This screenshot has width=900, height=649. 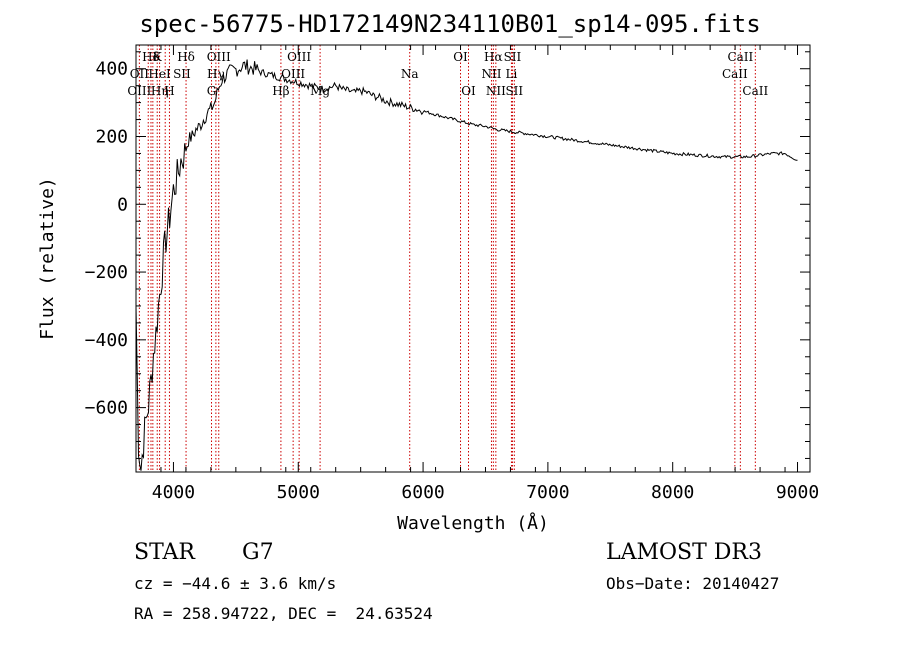 I want to click on spectral-line-label: G, so click(x=212, y=91).